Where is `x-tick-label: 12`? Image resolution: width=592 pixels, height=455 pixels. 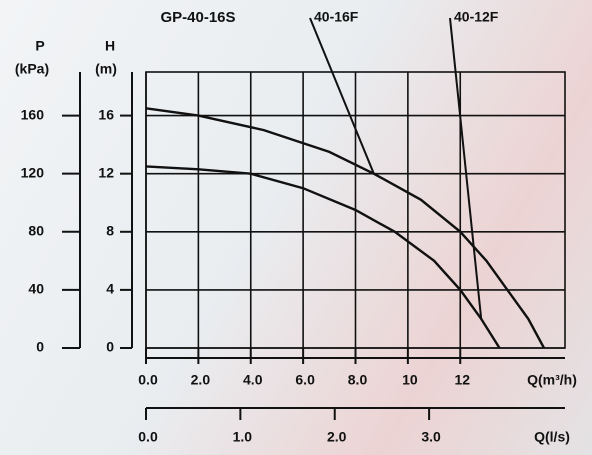
x-tick-label: 12 is located at coordinates (462, 380).